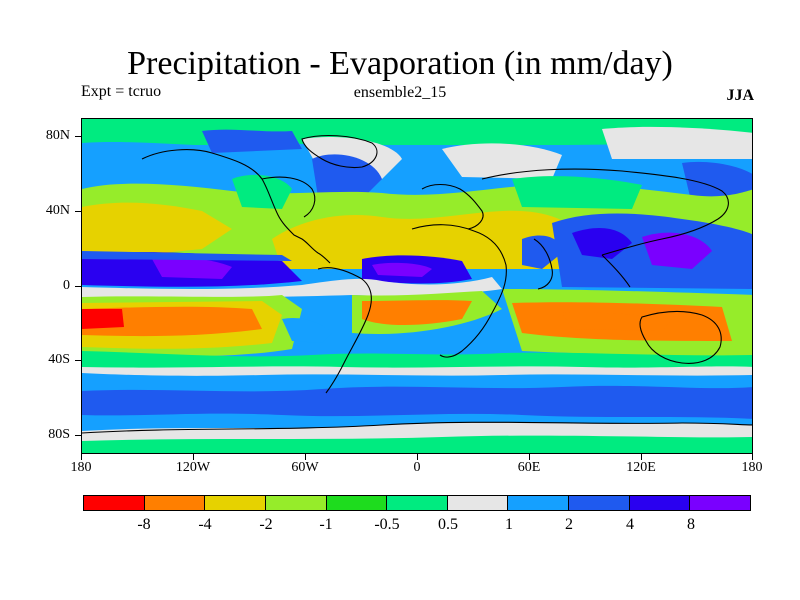  I want to click on legend-label: -4, so click(205, 524).